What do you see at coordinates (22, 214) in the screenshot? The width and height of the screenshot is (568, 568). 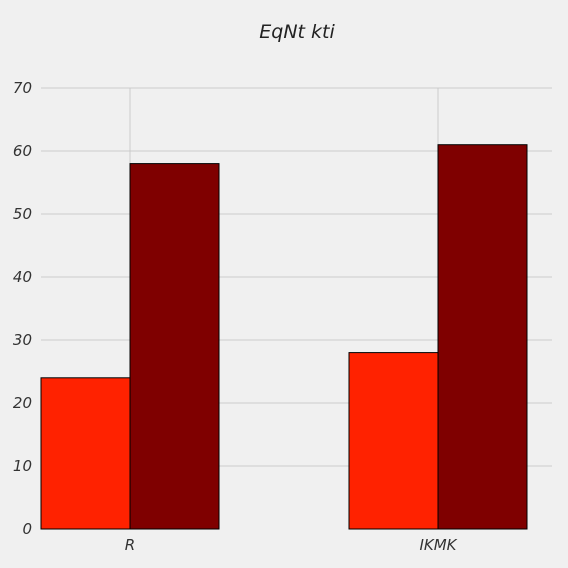 I see `y-tick-label: 50` at bounding box center [22, 214].